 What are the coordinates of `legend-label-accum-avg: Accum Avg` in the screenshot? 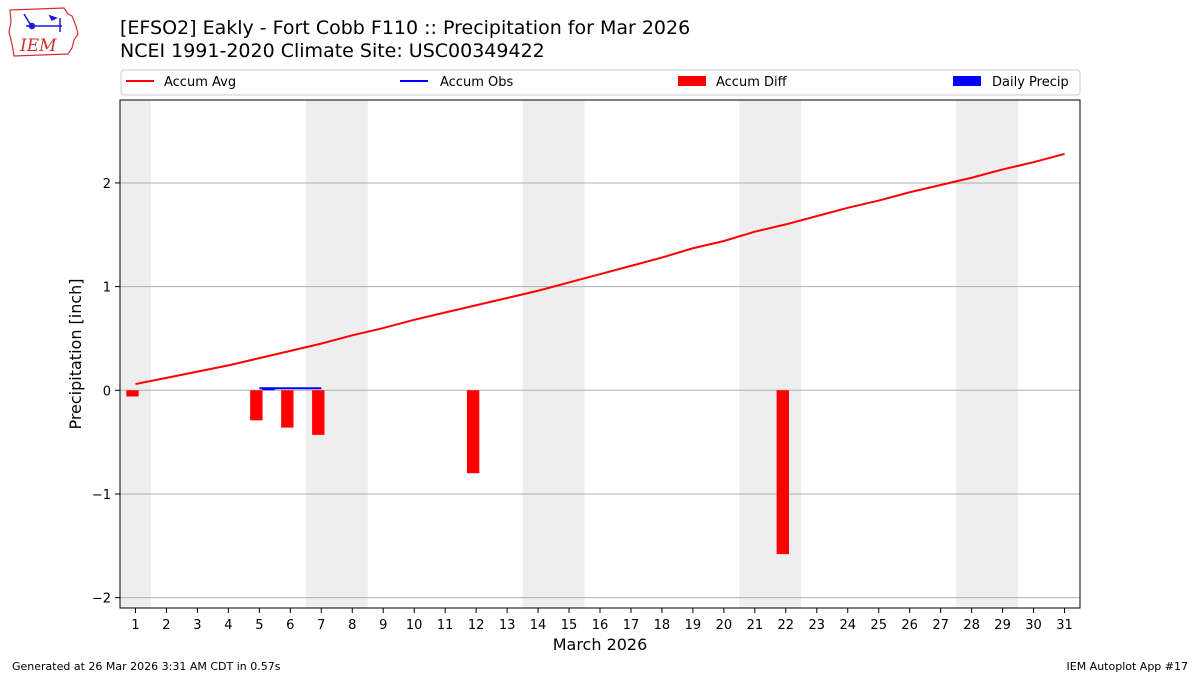 It's located at (200, 82).